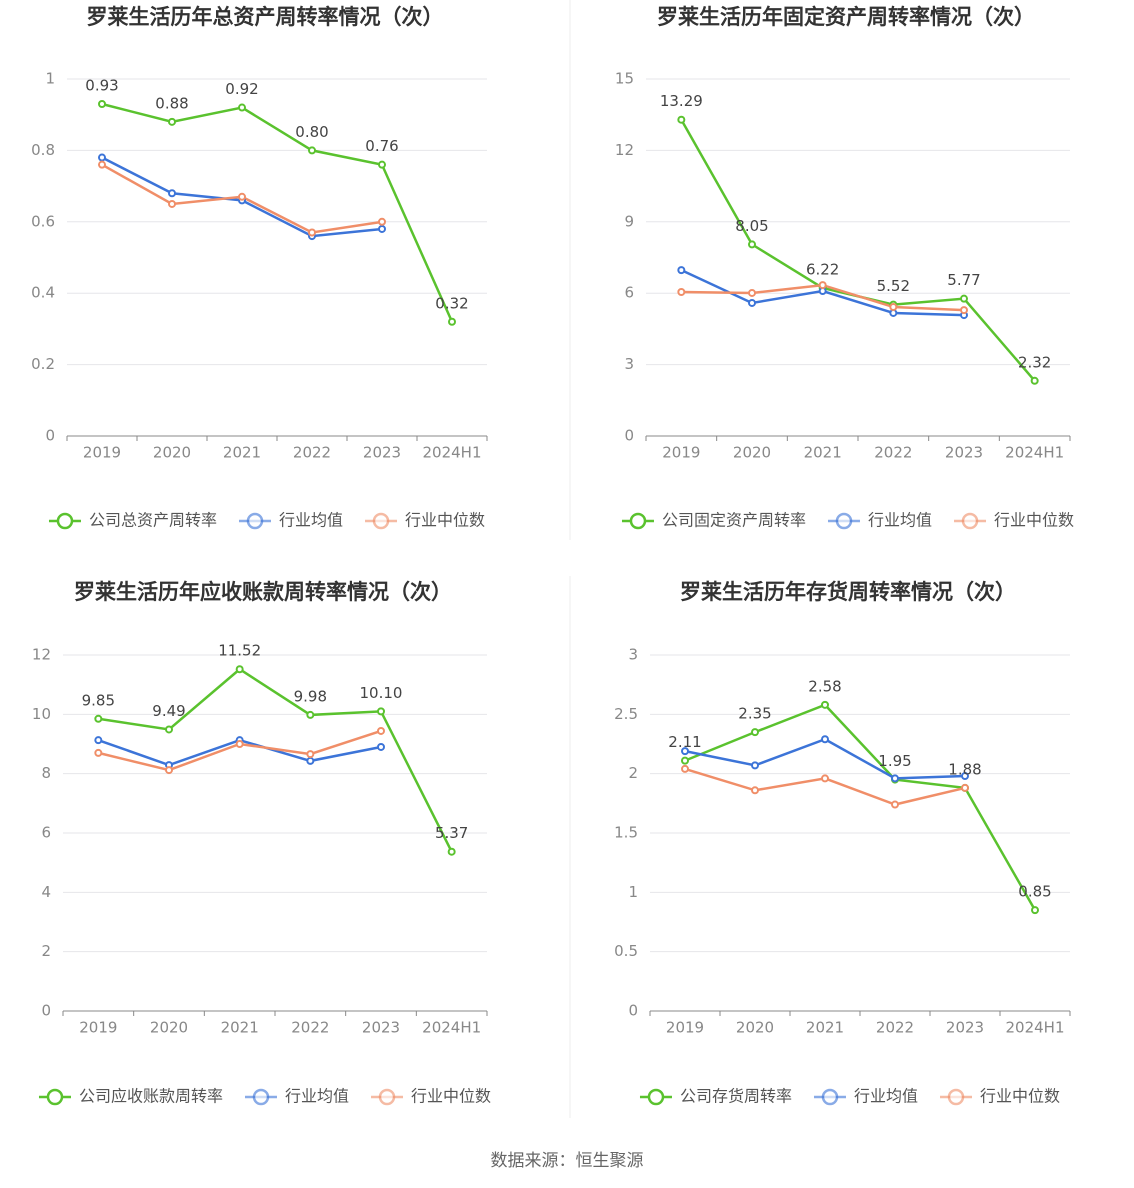 The width and height of the screenshot is (1134, 1188). What do you see at coordinates (626, 714) in the screenshot?
I see `y-tick-label: 2.5` at bounding box center [626, 714].